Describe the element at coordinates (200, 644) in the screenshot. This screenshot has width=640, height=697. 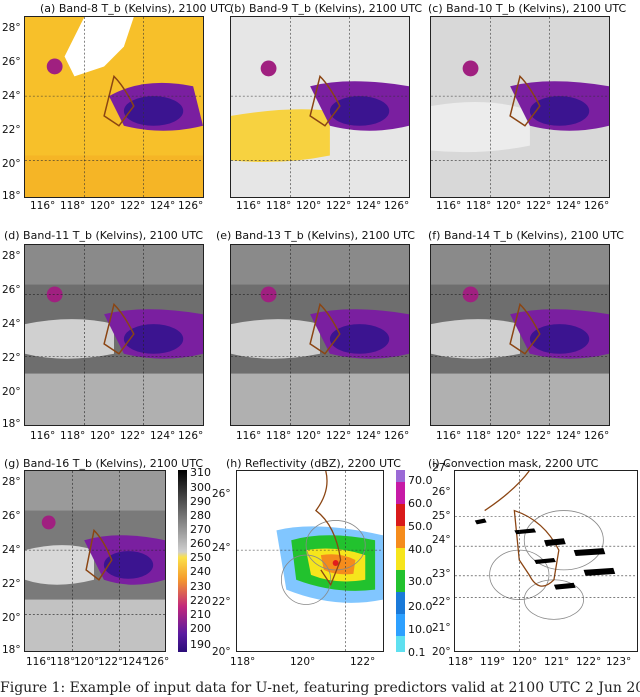
I see `colorbar-label: 190` at that location.